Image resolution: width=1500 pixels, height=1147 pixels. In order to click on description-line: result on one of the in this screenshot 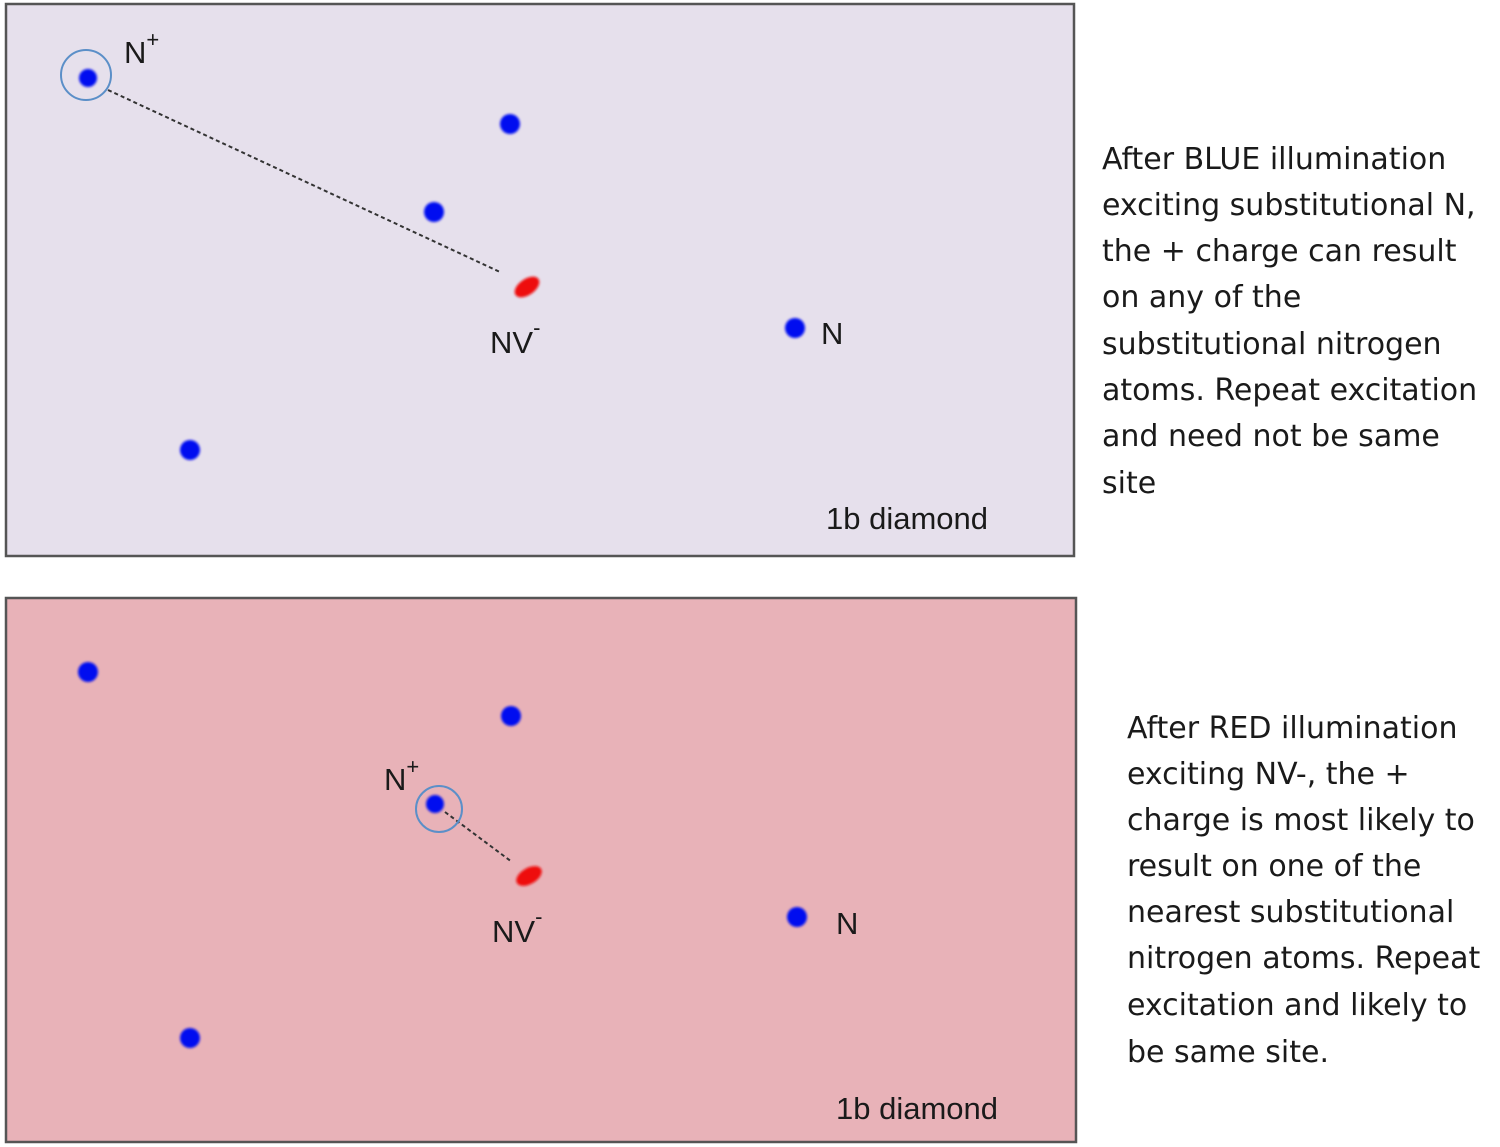, I will do `click(1274, 866)`.